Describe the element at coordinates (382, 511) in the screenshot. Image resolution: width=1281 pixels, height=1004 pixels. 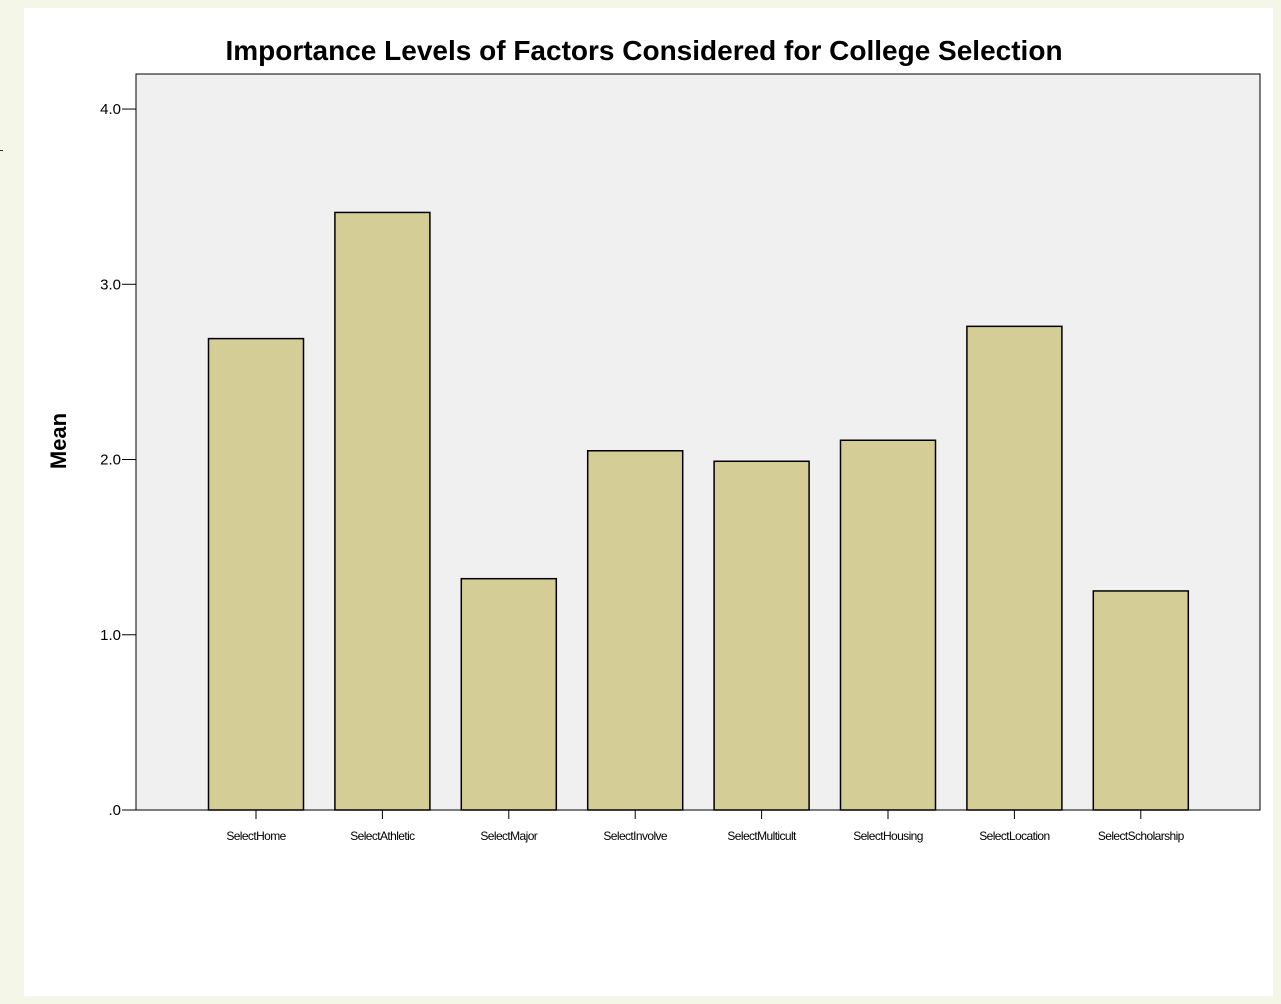
I see `bar-selectathletic` at that location.